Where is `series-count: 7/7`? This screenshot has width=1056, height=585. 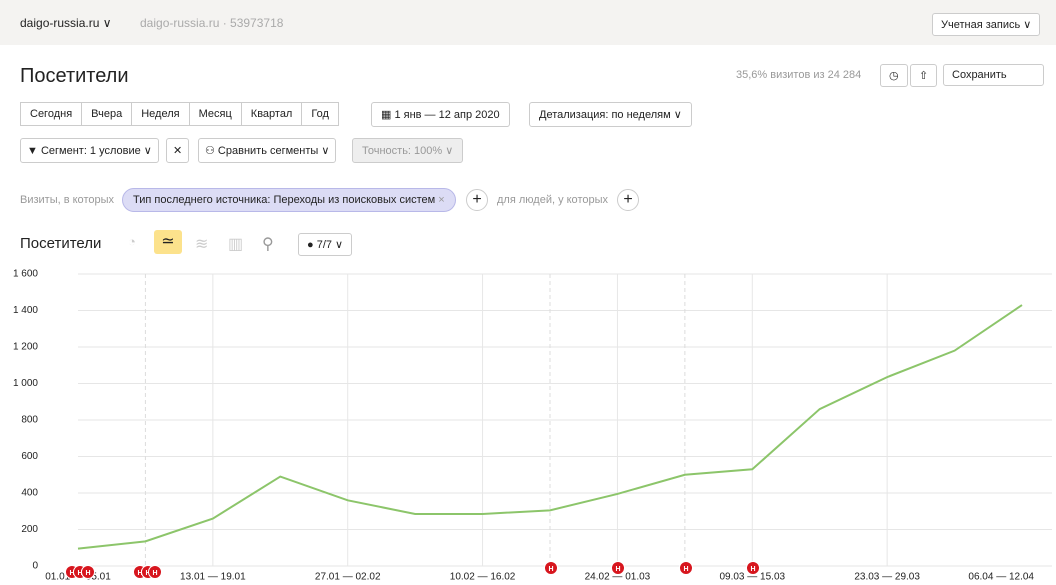 series-count: 7/7 is located at coordinates (324, 245).